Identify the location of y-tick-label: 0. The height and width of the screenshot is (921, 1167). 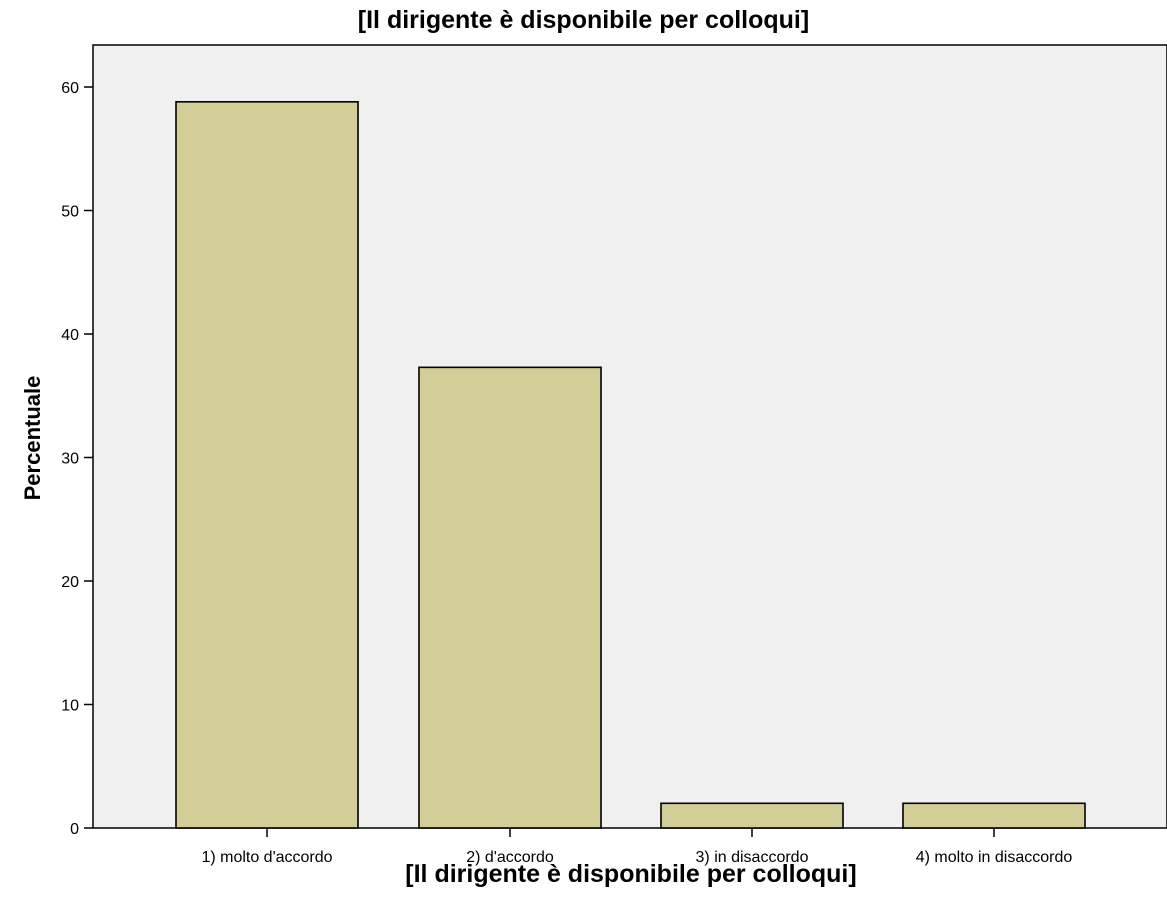
(74, 829).